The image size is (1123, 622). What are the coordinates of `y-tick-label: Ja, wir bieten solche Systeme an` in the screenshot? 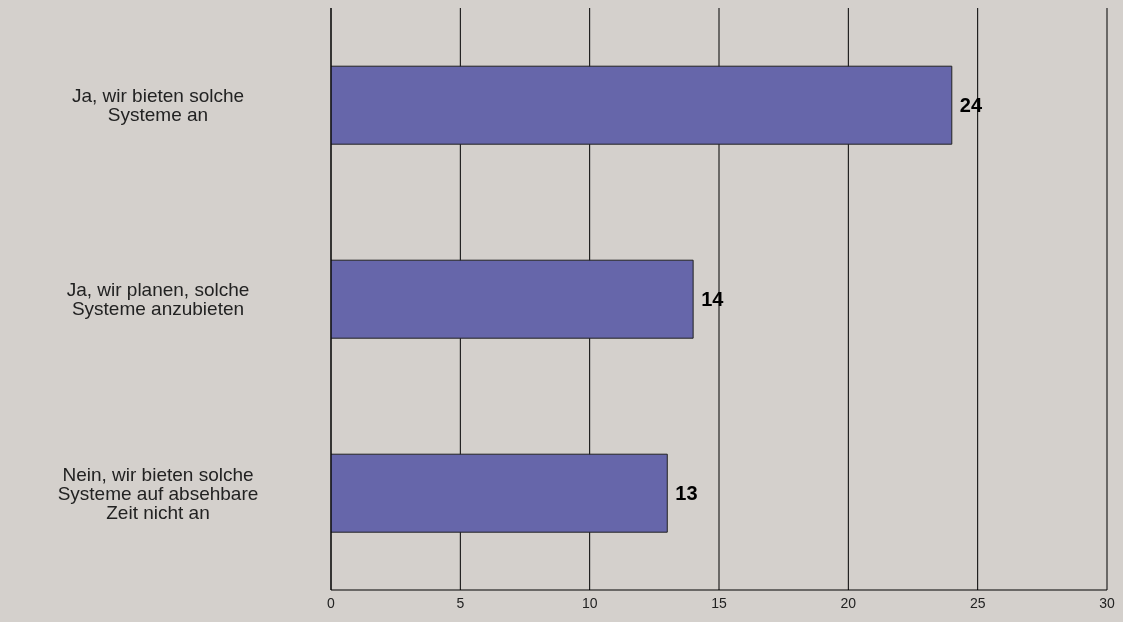 It's located at (158, 105).